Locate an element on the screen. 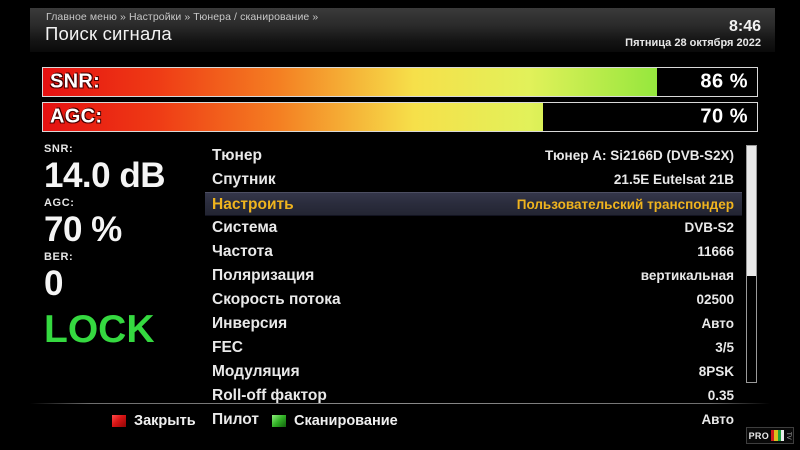 The image size is (800, 450). settings-row: Система DVB-S2 is located at coordinates (473, 228).